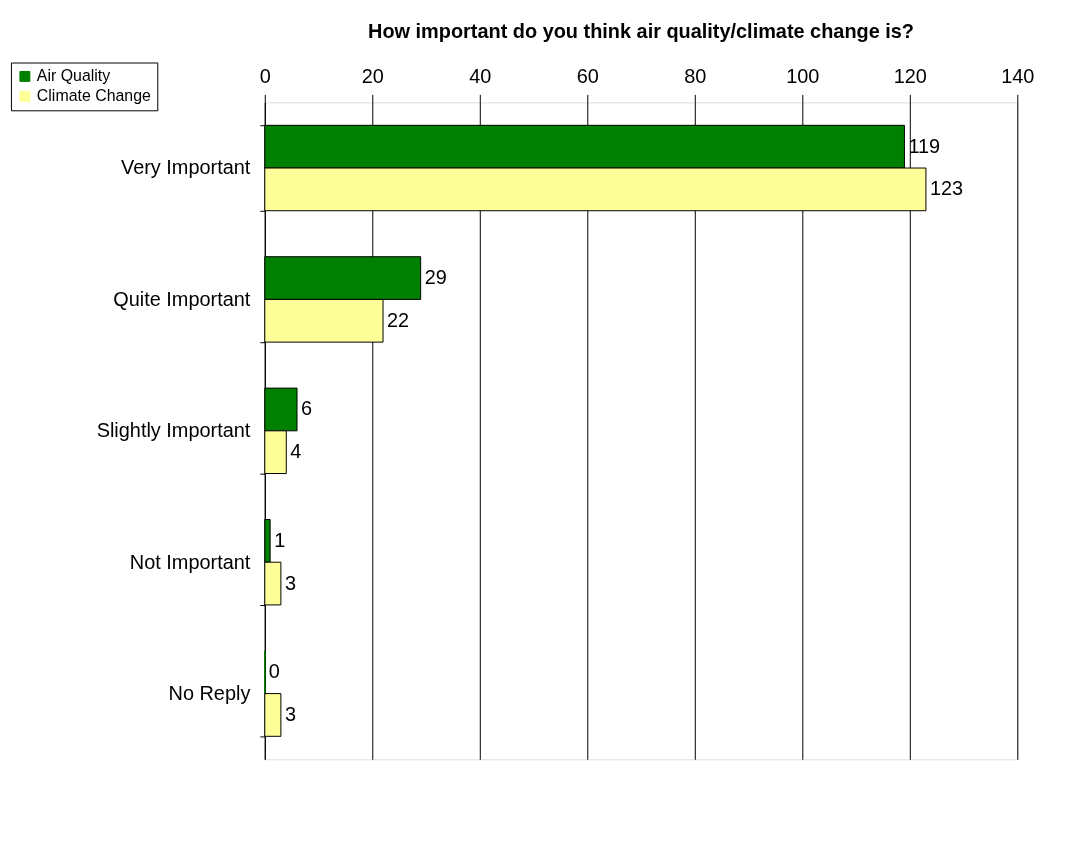 This screenshot has height=845, width=1084. What do you see at coordinates (296, 451) in the screenshot?
I see `data-label: 4` at bounding box center [296, 451].